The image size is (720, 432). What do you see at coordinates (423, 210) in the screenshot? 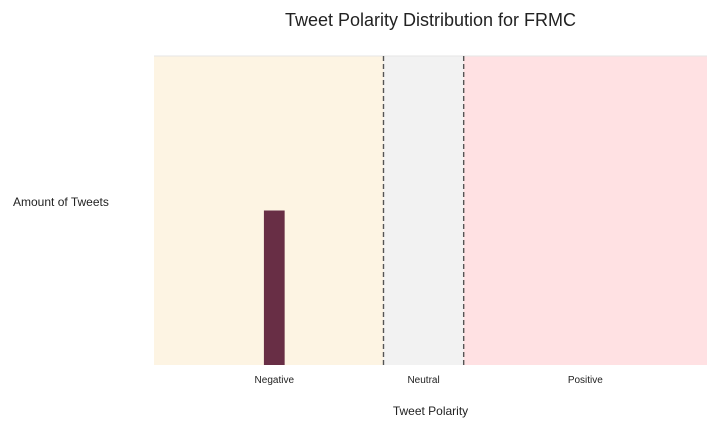
I see `region-neutral` at bounding box center [423, 210].